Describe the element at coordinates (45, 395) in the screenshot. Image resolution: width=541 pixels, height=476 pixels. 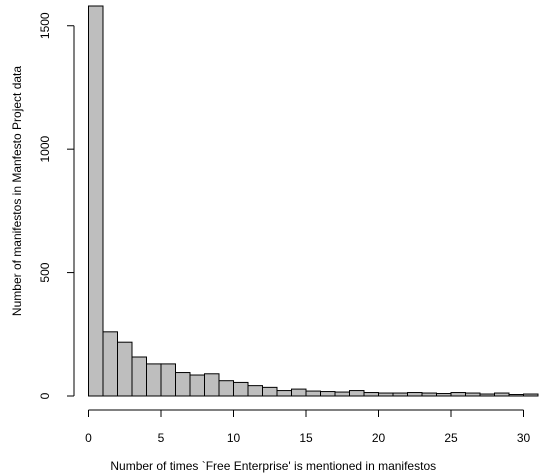
I see `y-tick-label: 0` at that location.